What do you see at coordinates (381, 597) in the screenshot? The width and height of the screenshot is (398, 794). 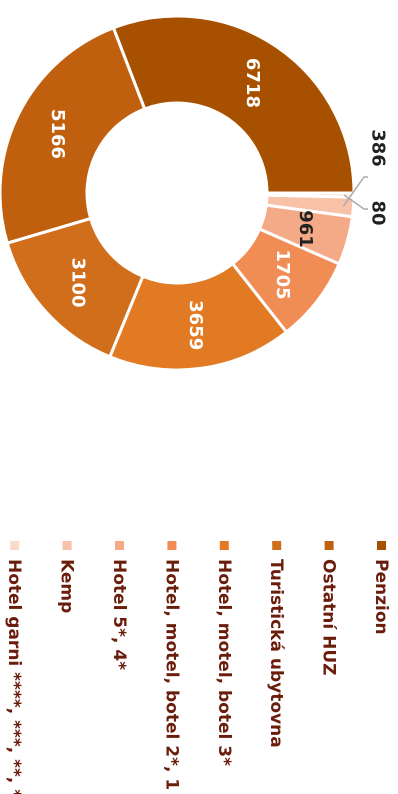 I see `legend-label-penzion: Penzion` at bounding box center [381, 597].